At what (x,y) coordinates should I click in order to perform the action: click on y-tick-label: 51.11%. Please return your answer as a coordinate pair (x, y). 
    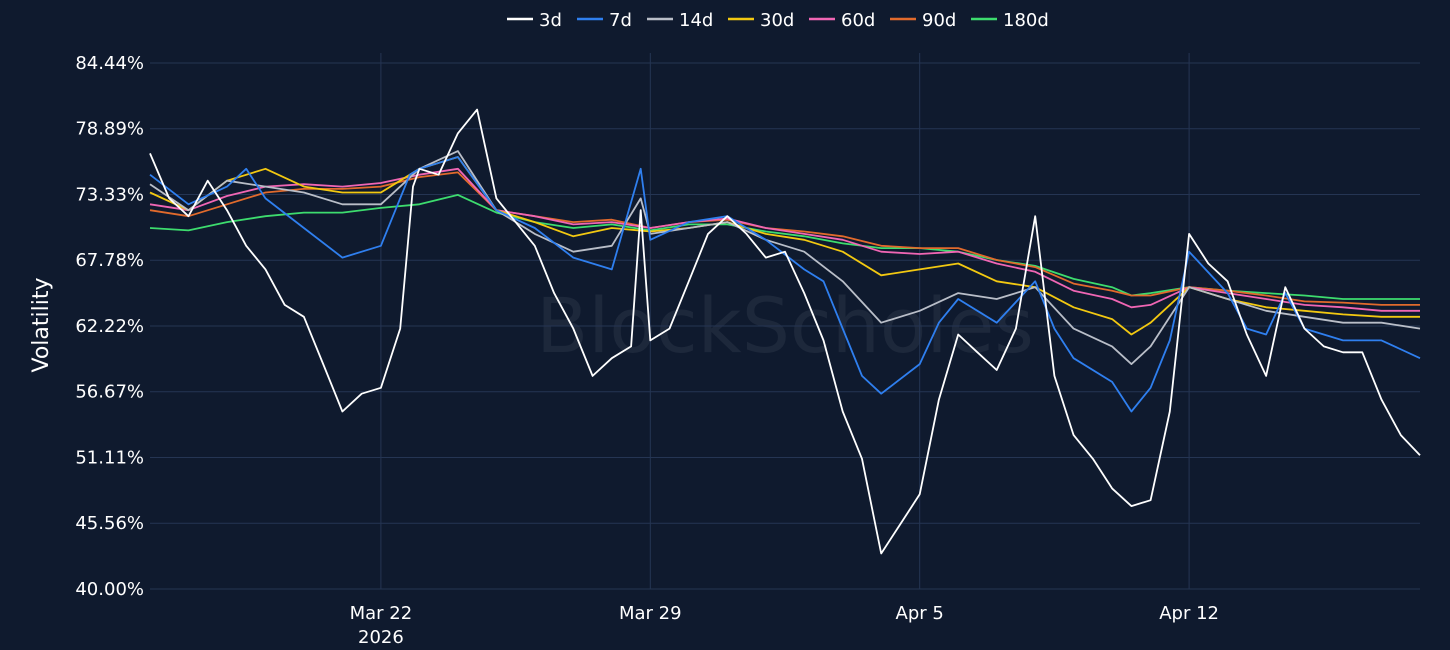
    Looking at the image, I should click on (109, 458).